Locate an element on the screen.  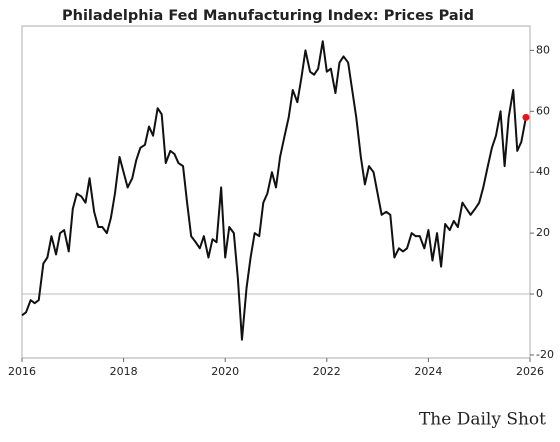
x-tick-label: 2020 is located at coordinates (225, 371).